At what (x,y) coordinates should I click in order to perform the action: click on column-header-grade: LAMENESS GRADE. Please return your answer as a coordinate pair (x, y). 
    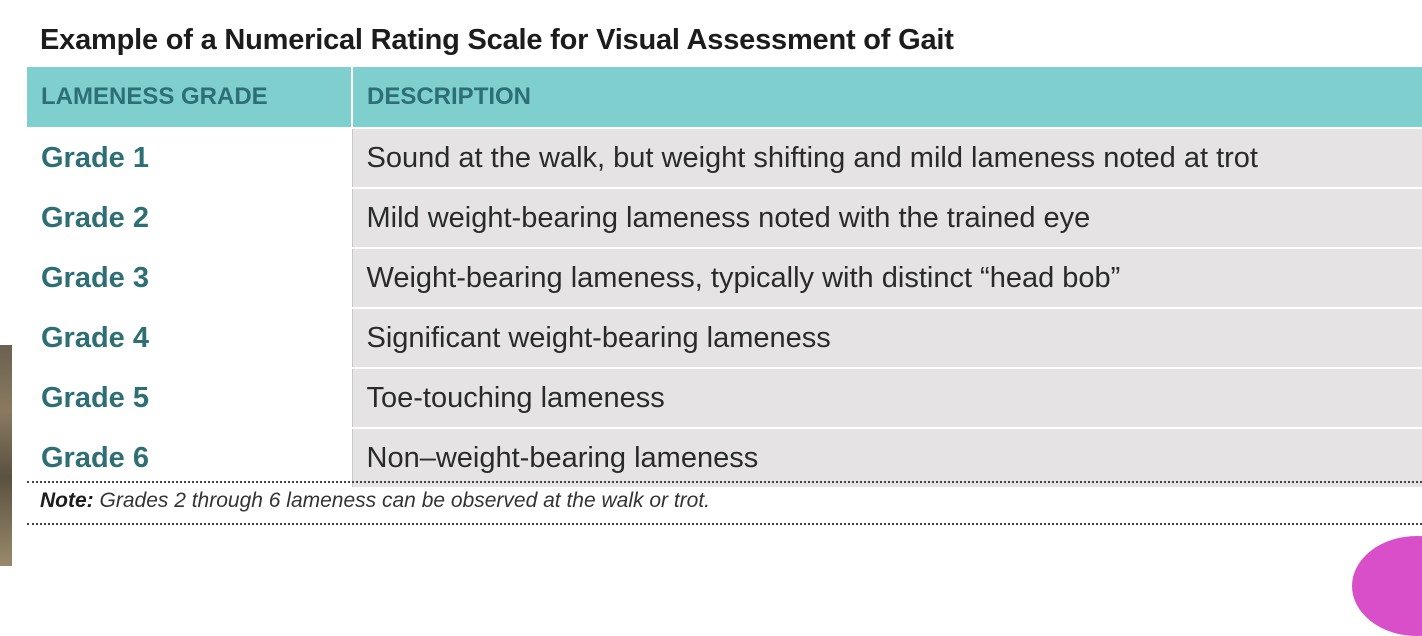
    Looking at the image, I should click on (190, 98).